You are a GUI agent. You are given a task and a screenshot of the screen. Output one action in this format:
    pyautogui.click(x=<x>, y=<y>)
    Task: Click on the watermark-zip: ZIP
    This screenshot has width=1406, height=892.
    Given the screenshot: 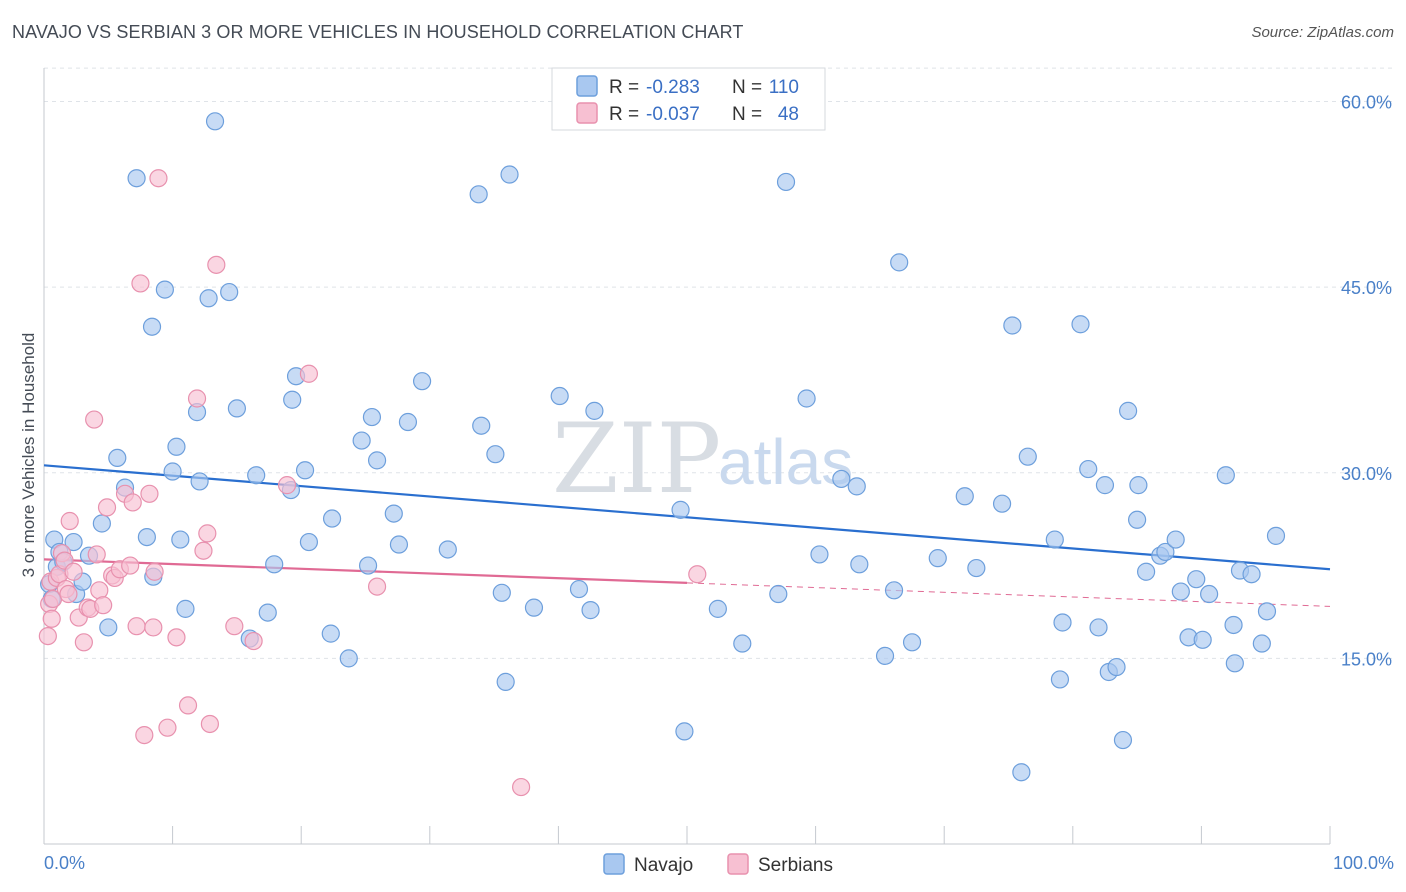 What is the action you would take?
    pyautogui.click(x=636, y=459)
    